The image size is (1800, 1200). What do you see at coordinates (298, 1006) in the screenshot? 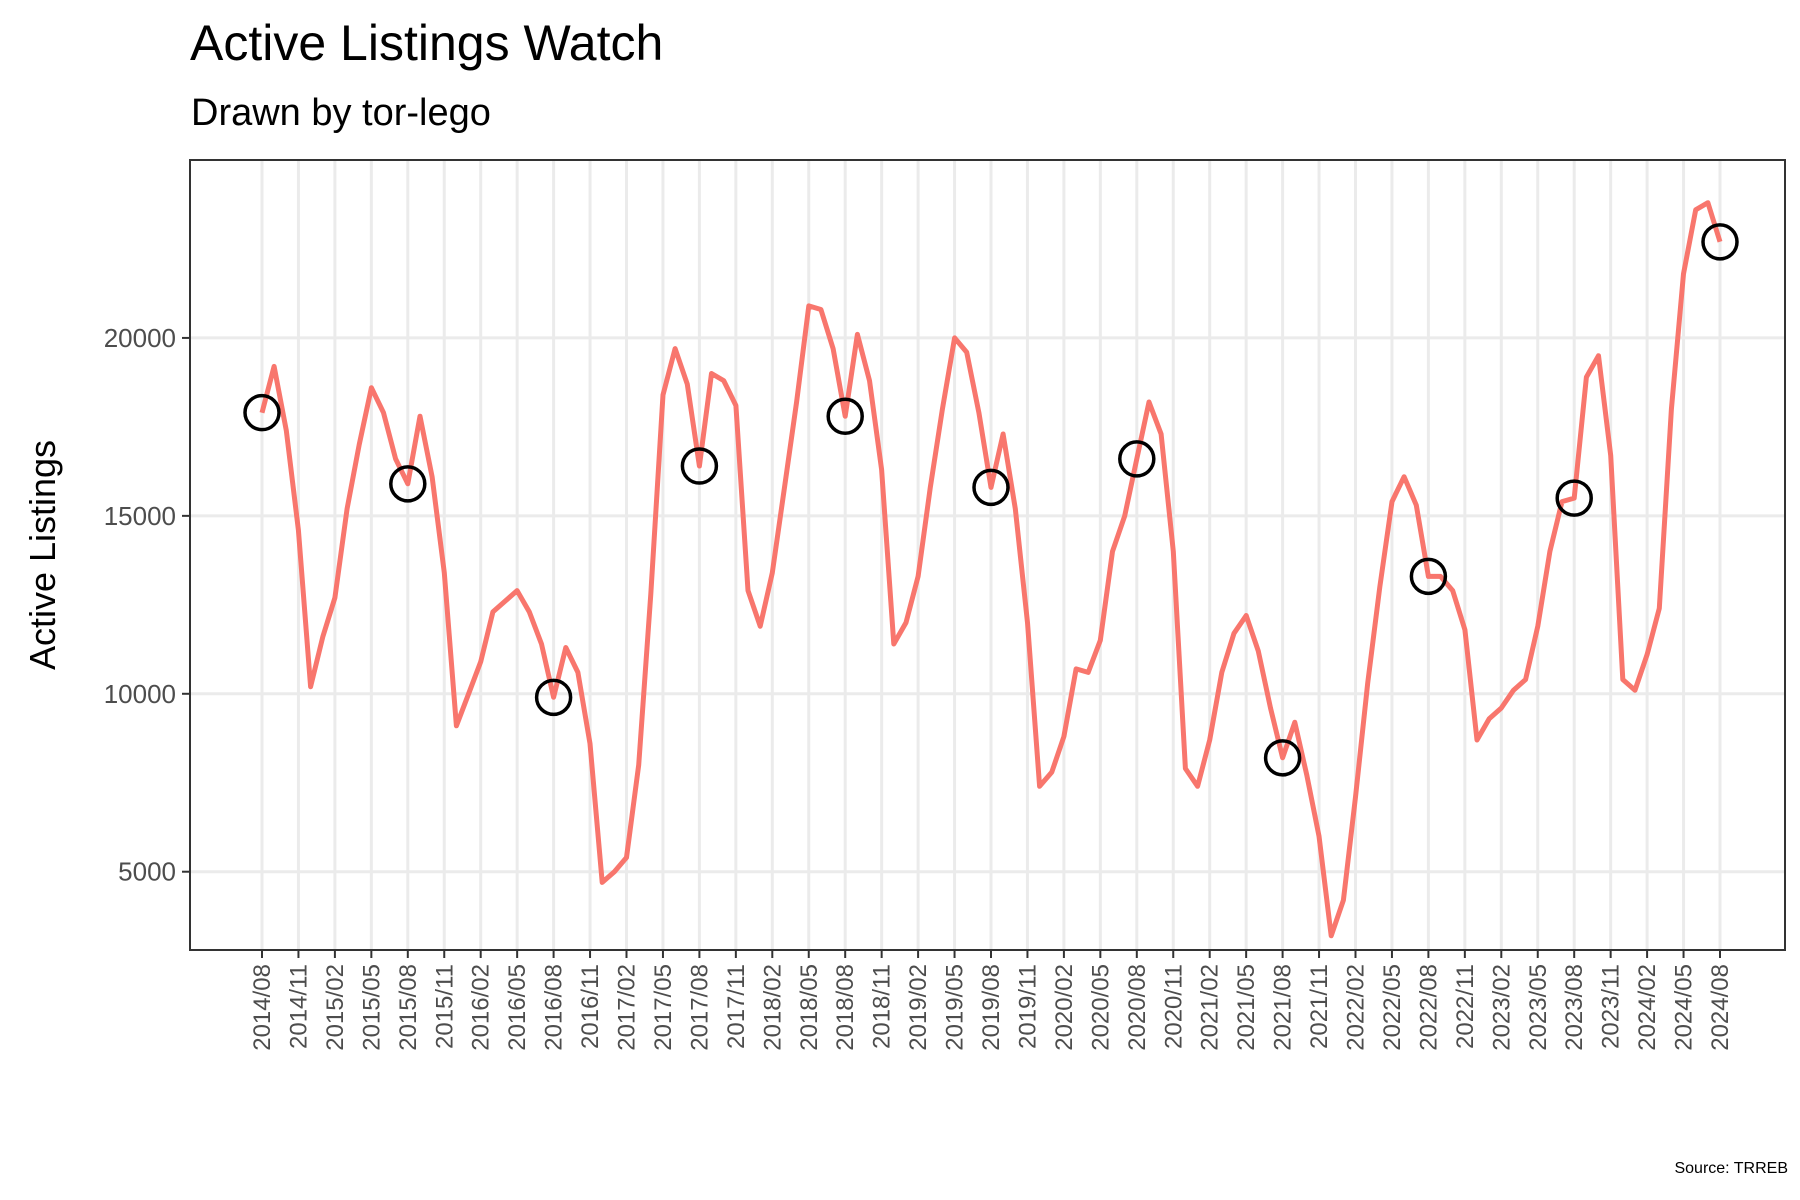
I see `x-tick-label: 2014/11` at bounding box center [298, 1006].